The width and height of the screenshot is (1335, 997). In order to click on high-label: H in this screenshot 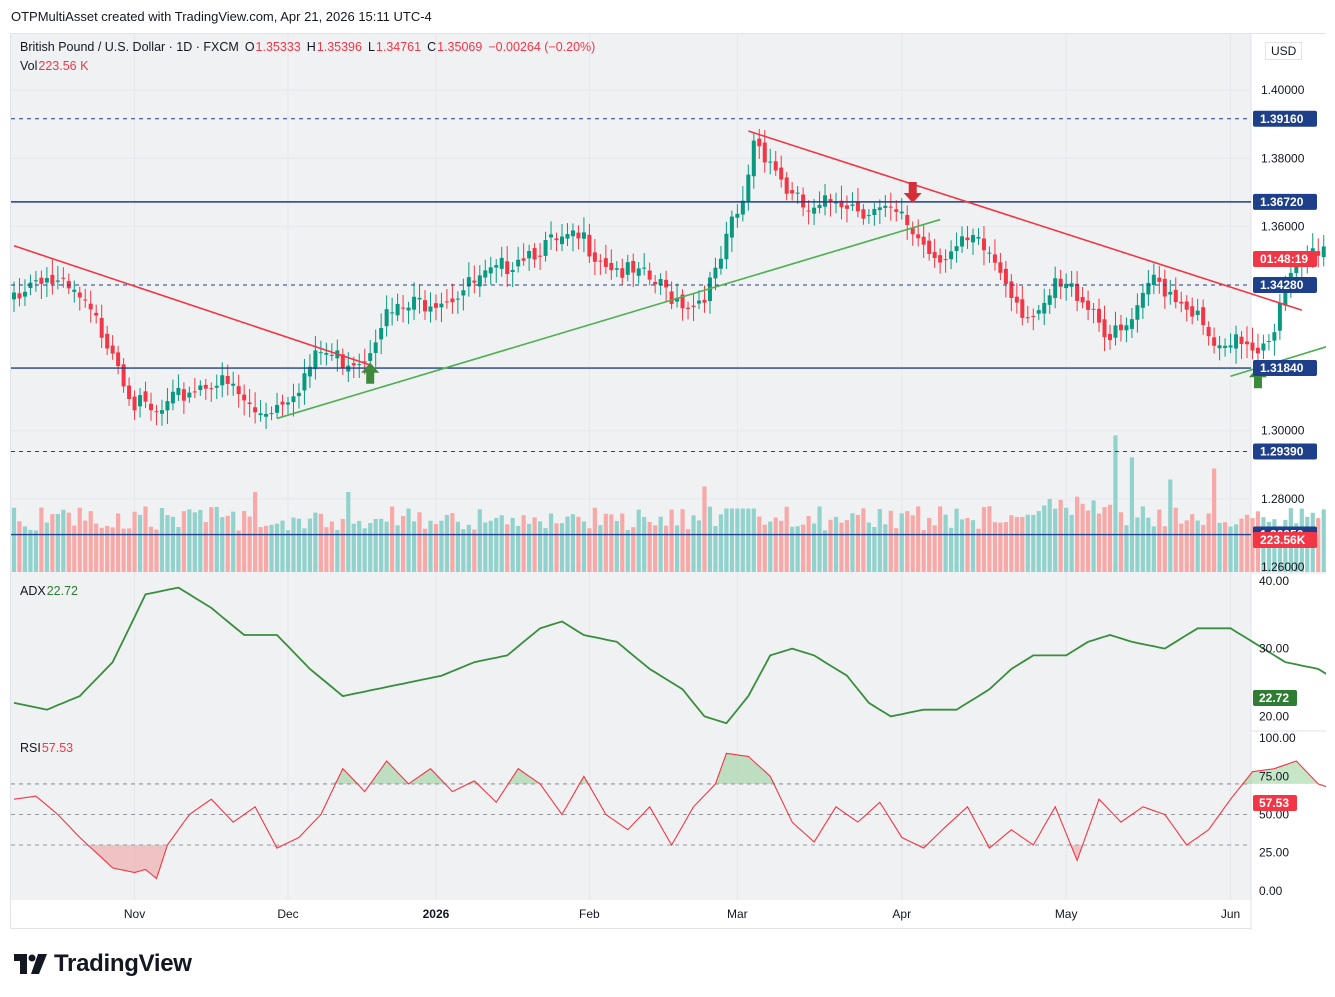, I will do `click(311, 47)`.